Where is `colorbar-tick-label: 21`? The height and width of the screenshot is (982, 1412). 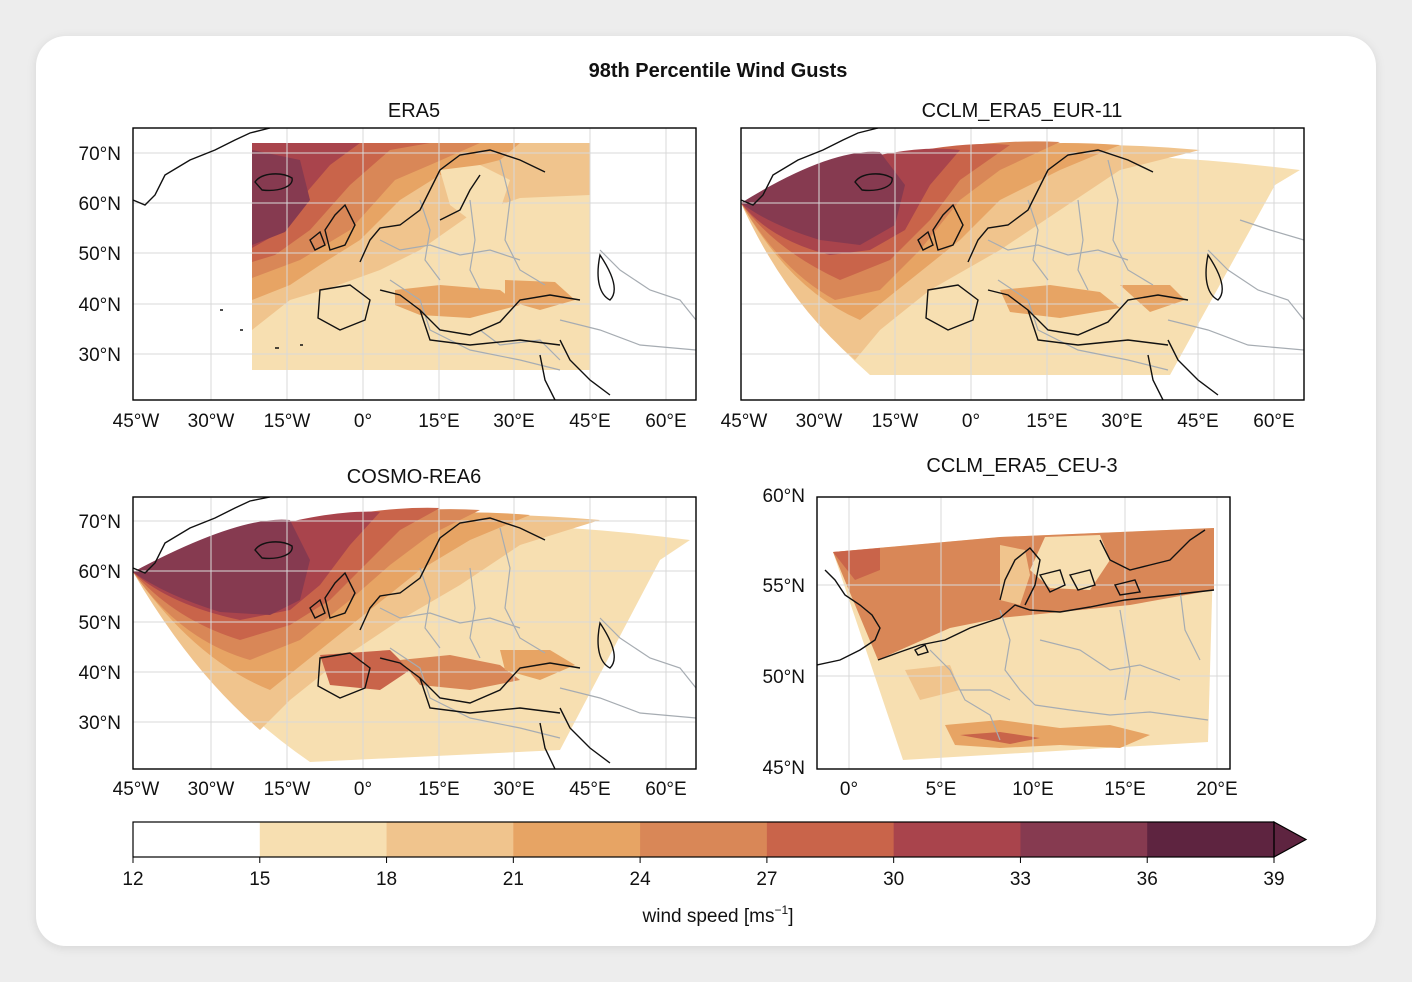 colorbar-tick-label: 21 is located at coordinates (513, 879).